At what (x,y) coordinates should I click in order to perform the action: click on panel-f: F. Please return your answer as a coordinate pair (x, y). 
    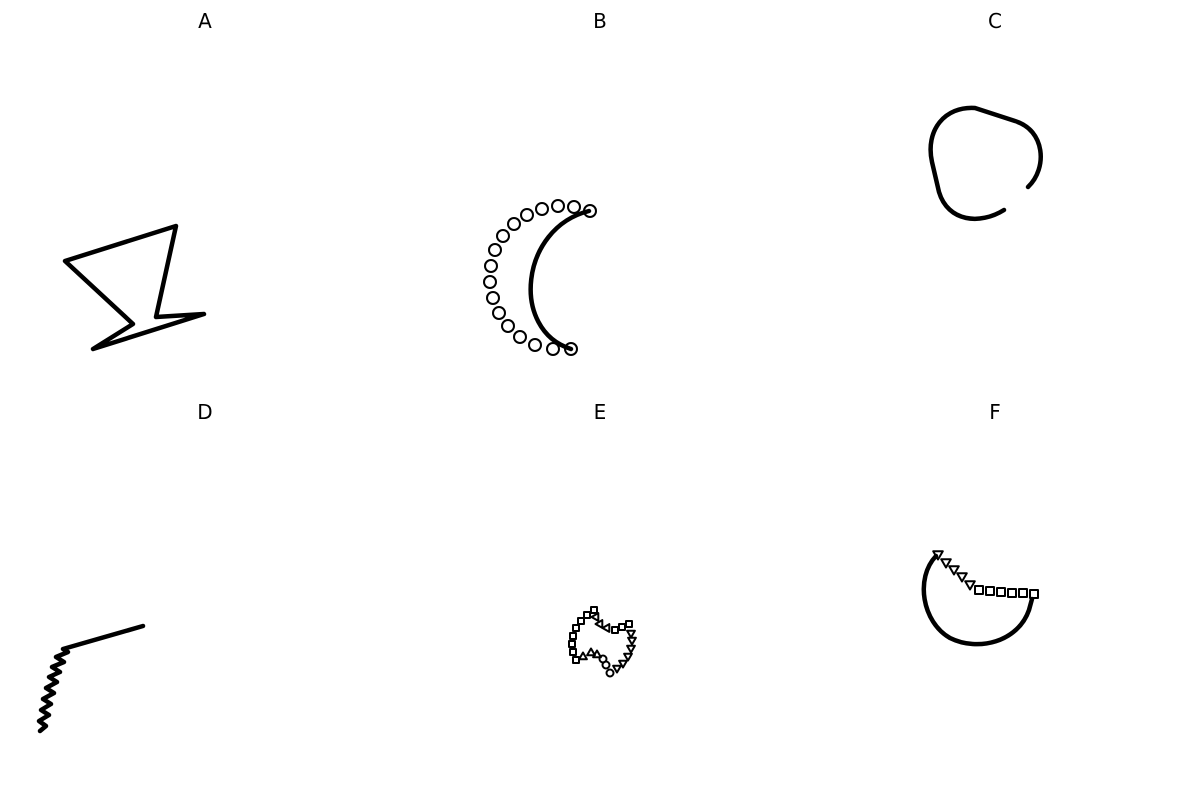
    Looking at the image, I should click on (980, 523).